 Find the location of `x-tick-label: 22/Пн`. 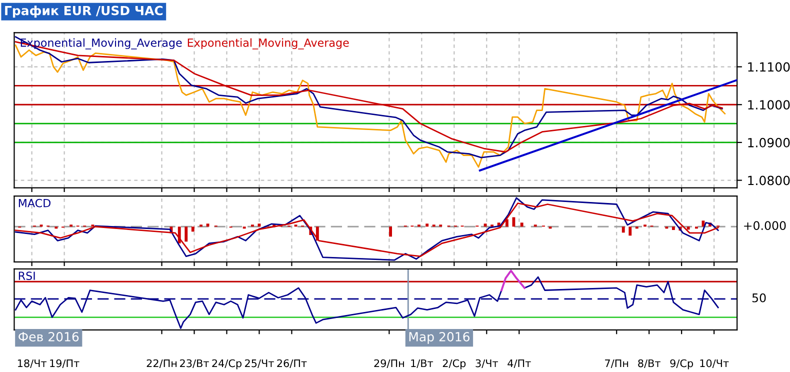

x-tick-label: 22/Пн is located at coordinates (161, 363).